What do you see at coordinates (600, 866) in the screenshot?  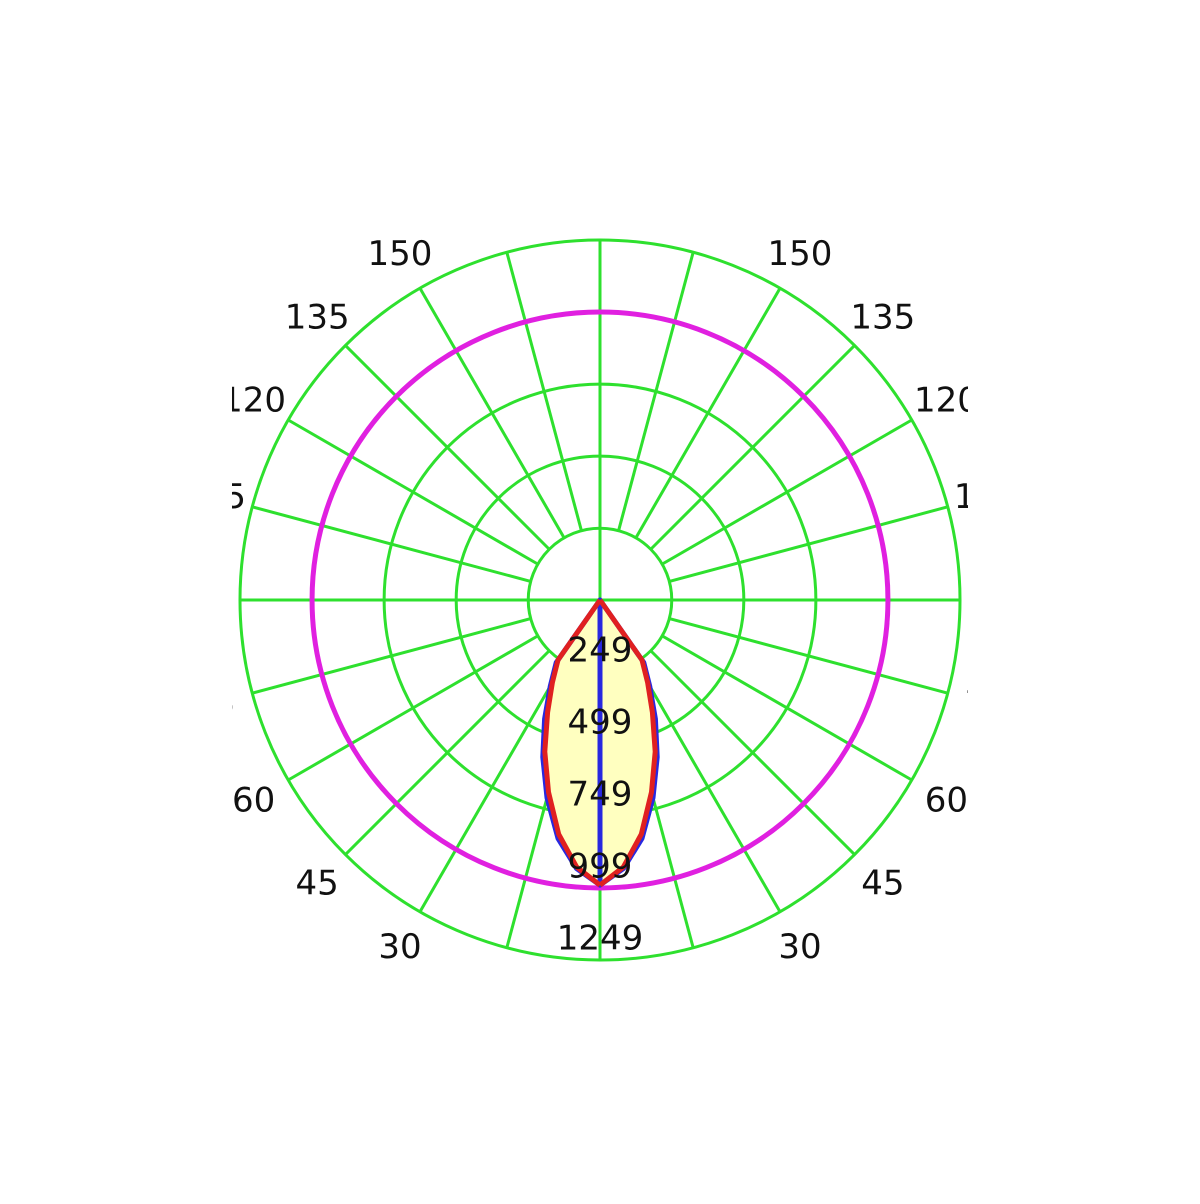 I see `r-tick-label: 999` at bounding box center [600, 866].